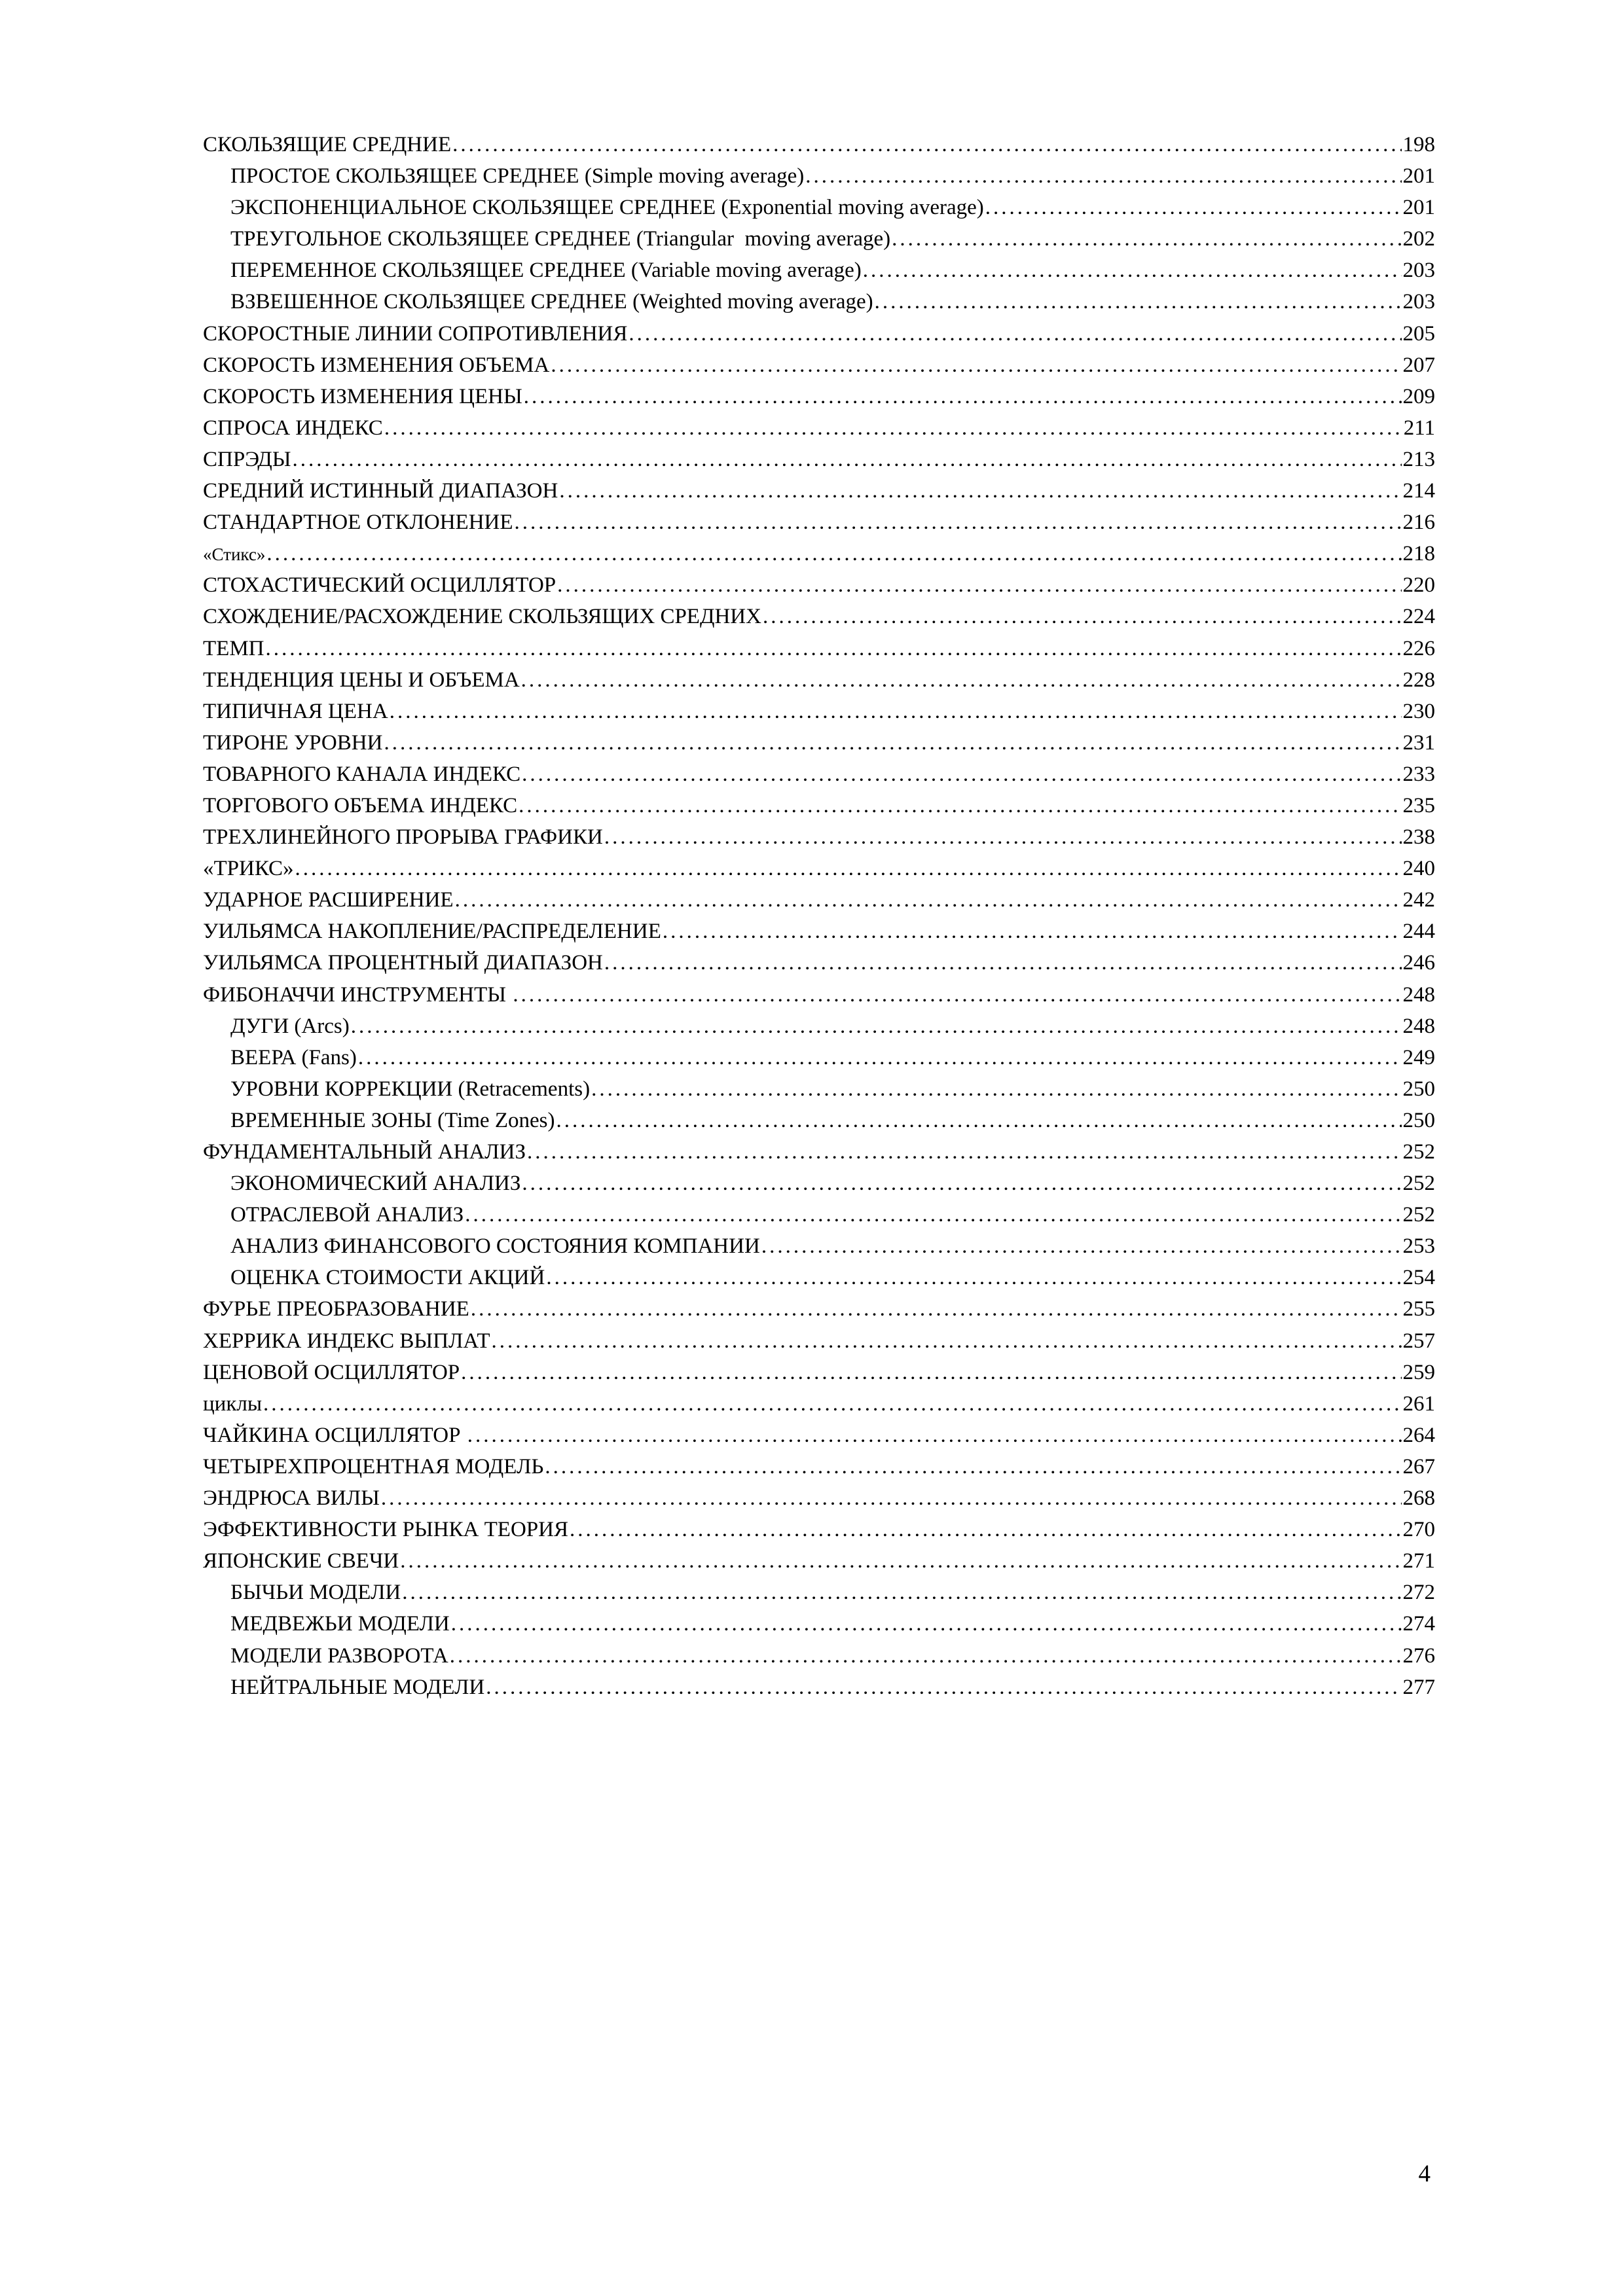 The image size is (1623, 2296). Describe the element at coordinates (375, 1184) in the screenshot. I see `toc-entry-title: ЭКОНОМИЧЕСКИЙ АНАЛИЗ` at that location.